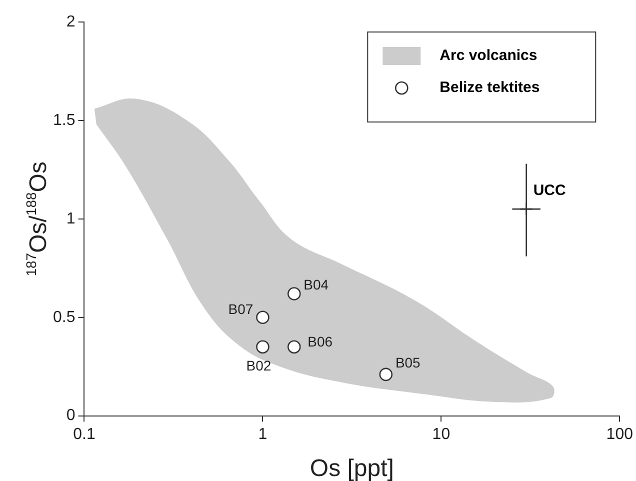  What do you see at coordinates (352, 468) in the screenshot?
I see `x-axis-title: Os [ppt]` at bounding box center [352, 468].